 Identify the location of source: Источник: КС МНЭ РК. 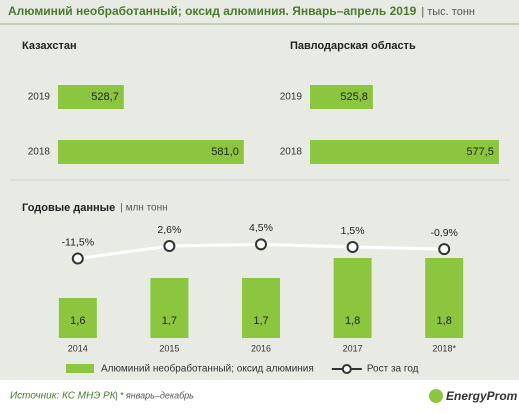
(63, 396).